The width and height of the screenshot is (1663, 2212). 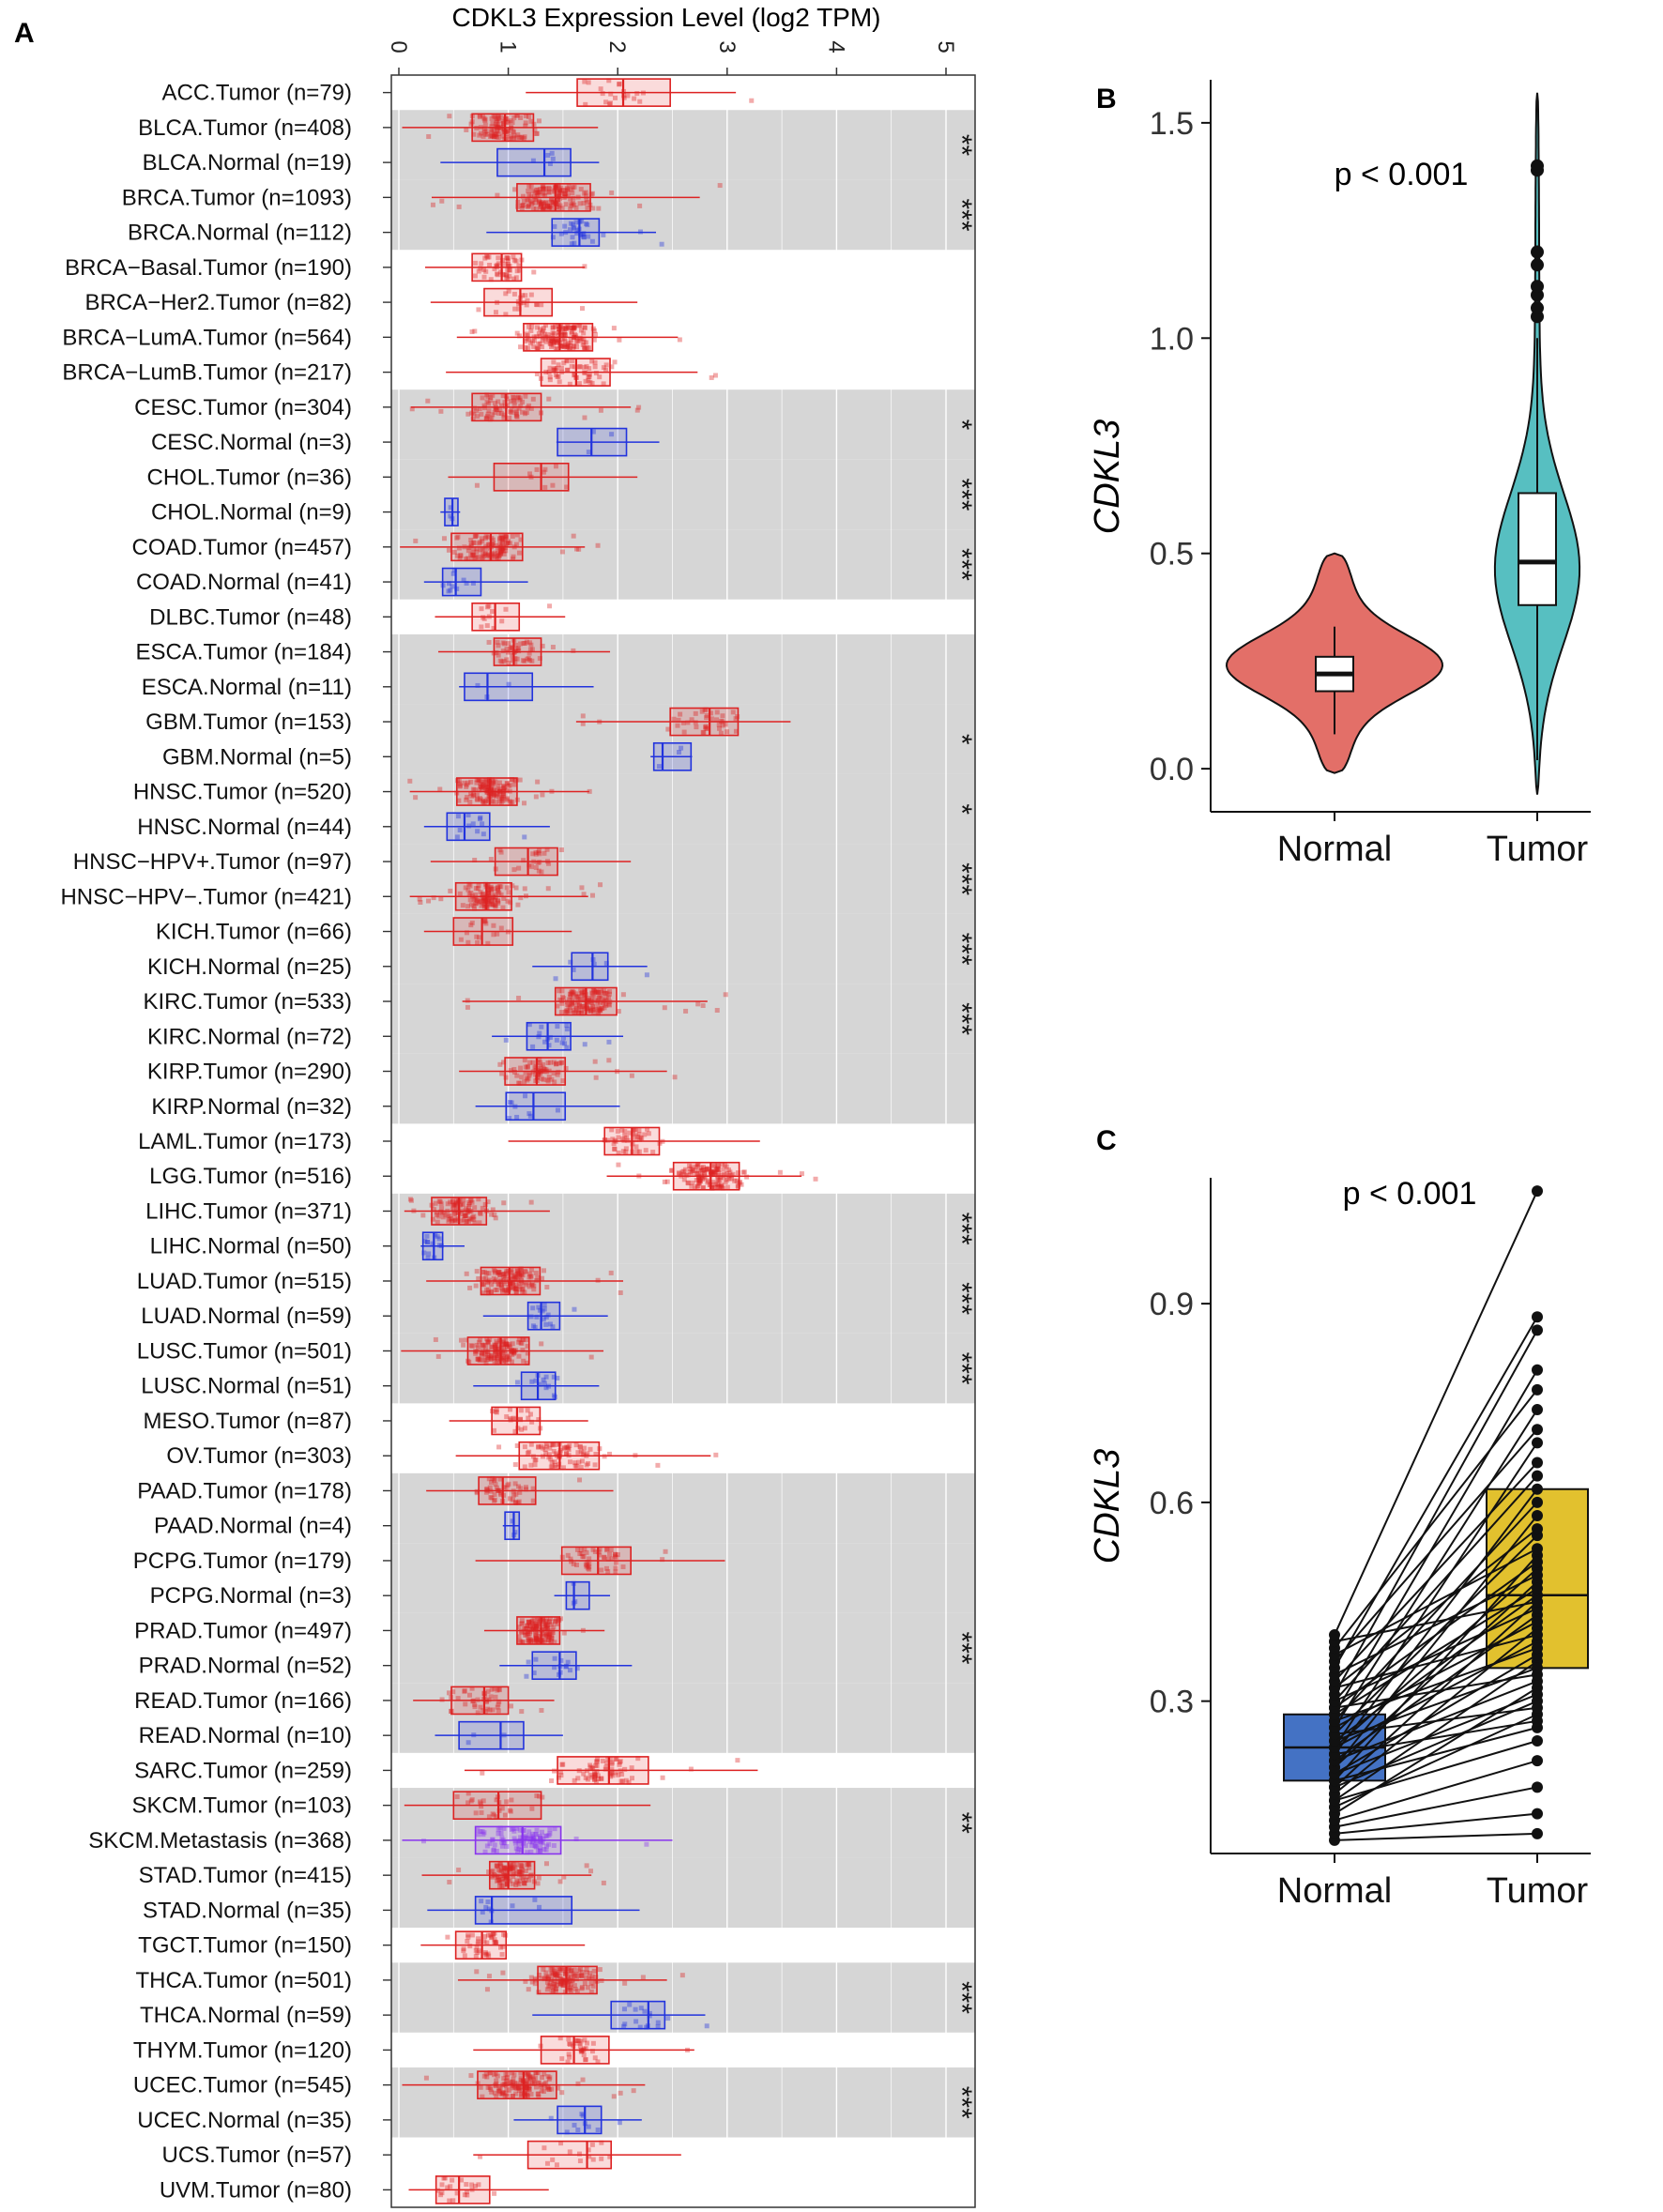 What do you see at coordinates (538, 1630) in the screenshot?
I see `iqr-box` at bounding box center [538, 1630].